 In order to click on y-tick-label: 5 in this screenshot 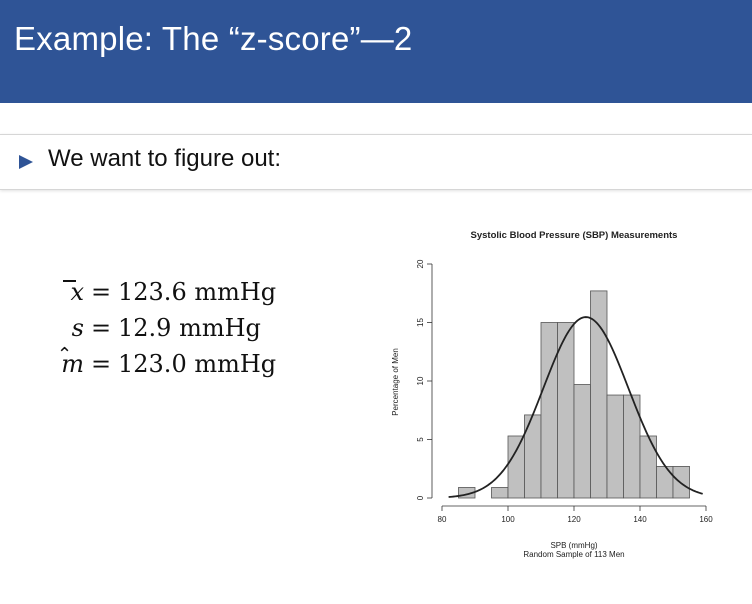, I will do `click(420, 439)`.